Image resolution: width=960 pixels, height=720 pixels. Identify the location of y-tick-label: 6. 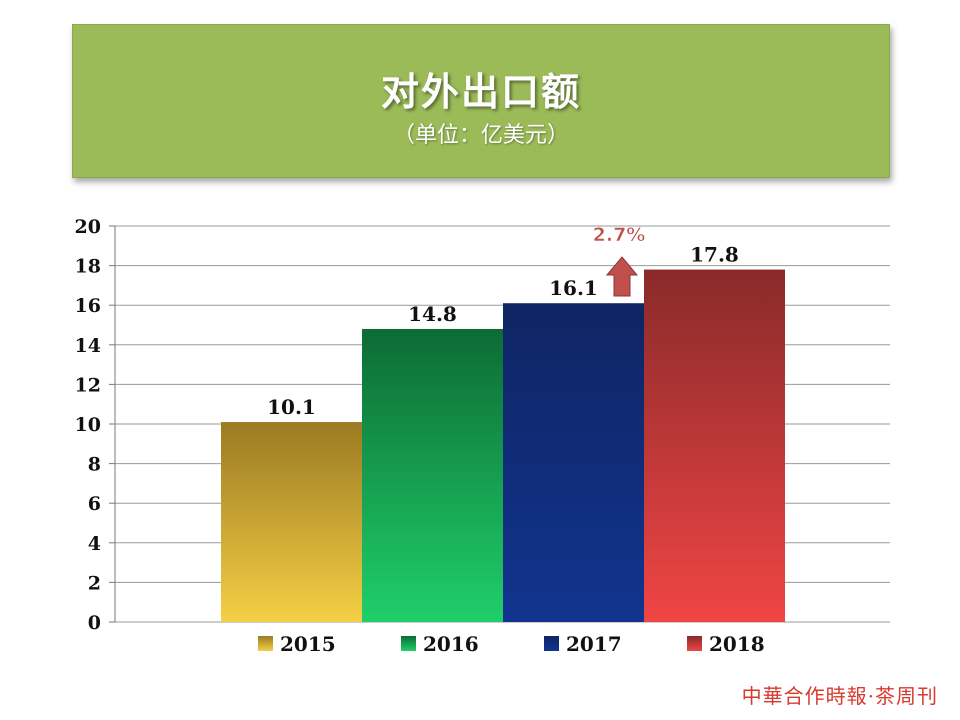
(94, 504).